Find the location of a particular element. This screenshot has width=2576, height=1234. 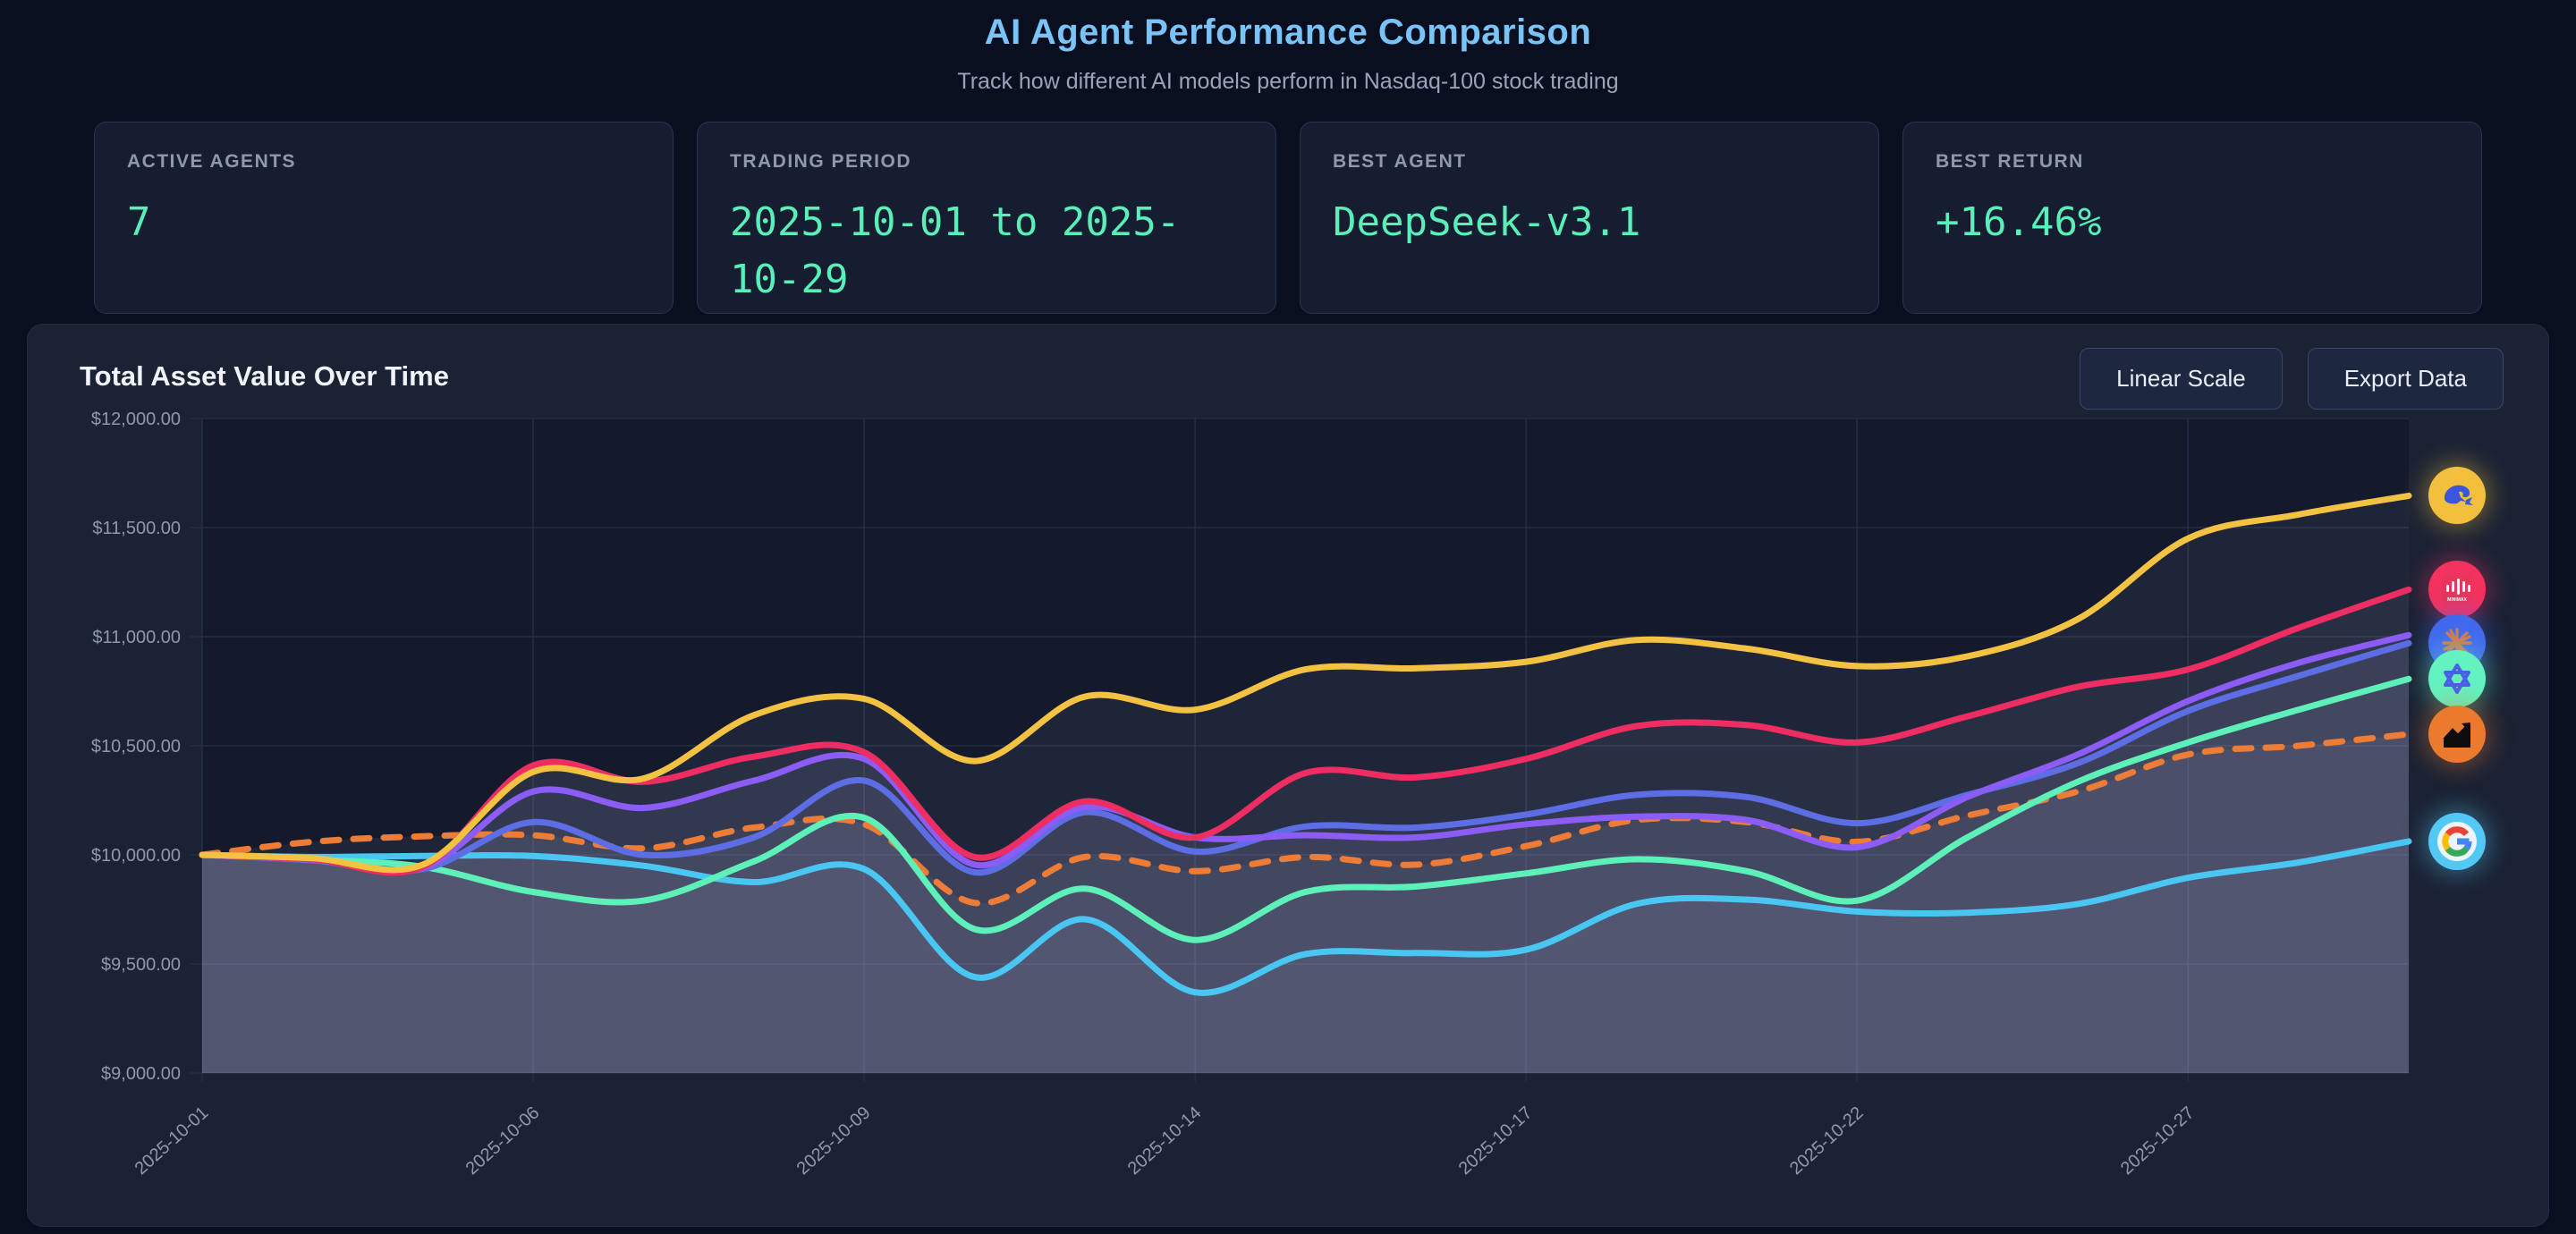

svg-text: MINIMAX is located at coordinates (2457, 600).